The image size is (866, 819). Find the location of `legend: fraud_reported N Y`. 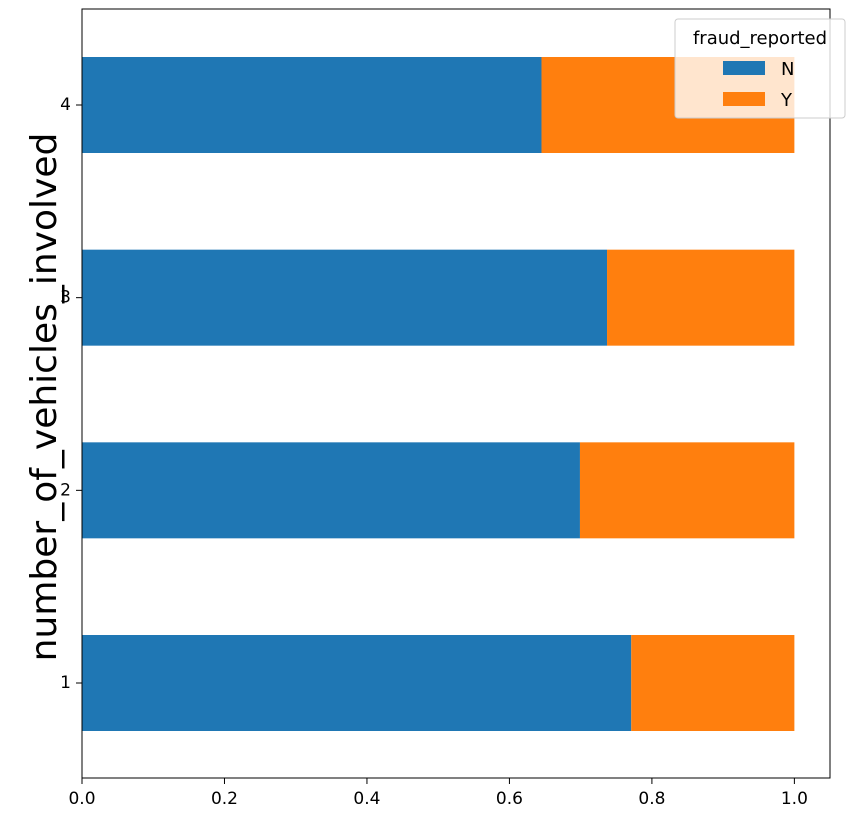

legend: fraud_reported N Y is located at coordinates (760, 68).